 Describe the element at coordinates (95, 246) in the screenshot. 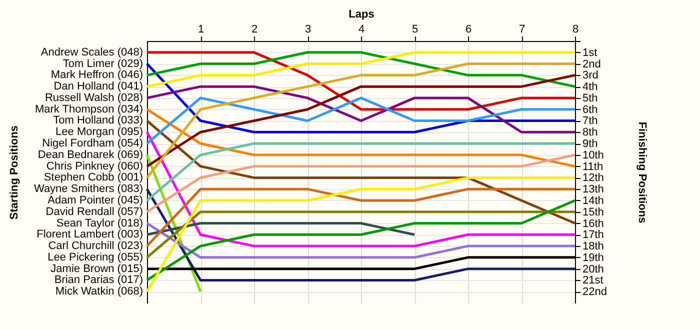

I see `series-label: Carl Churchill (023)` at that location.